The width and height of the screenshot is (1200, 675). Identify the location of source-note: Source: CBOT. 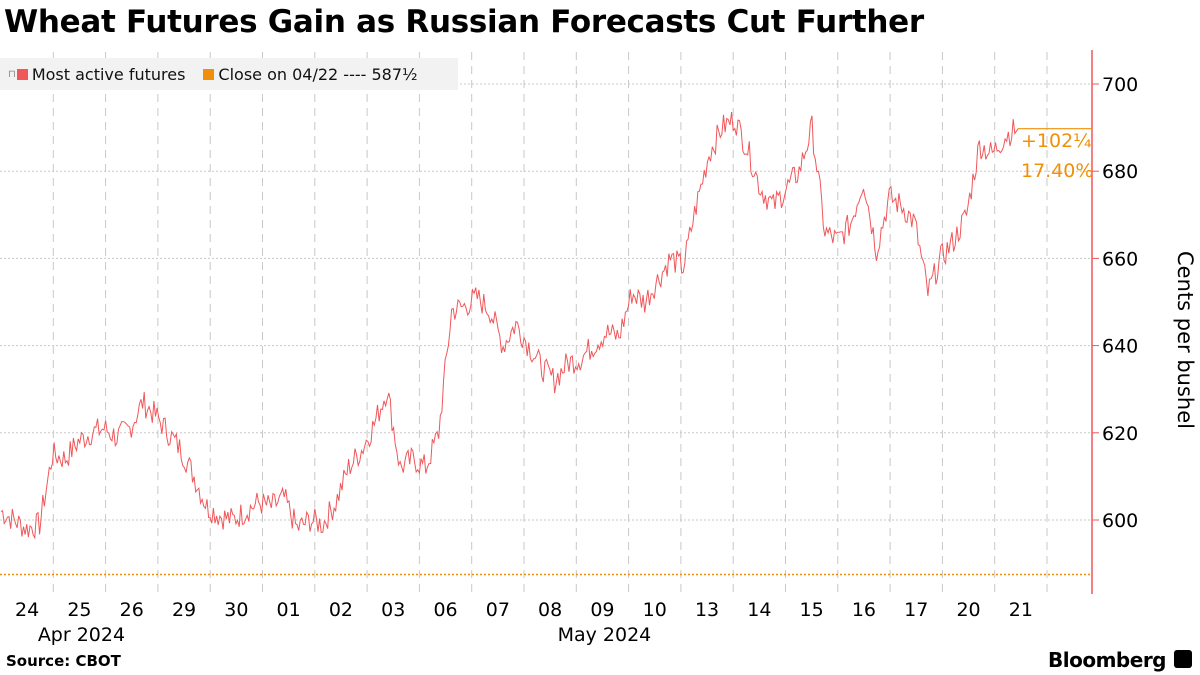
(63, 661).